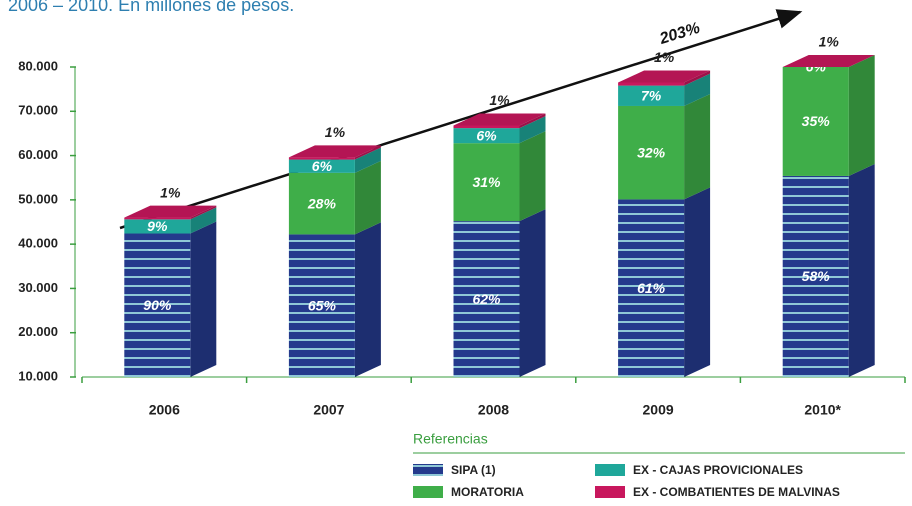  I want to click on y-tick-label: 10.000, so click(38, 375).